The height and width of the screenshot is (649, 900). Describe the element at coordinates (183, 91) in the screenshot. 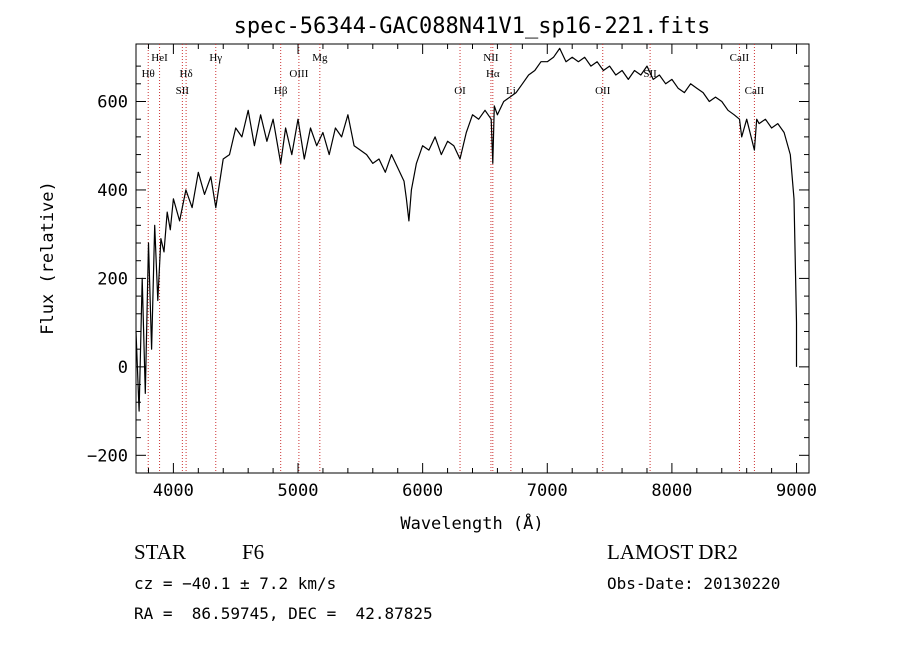

I see `line-marker-label: SII` at that location.